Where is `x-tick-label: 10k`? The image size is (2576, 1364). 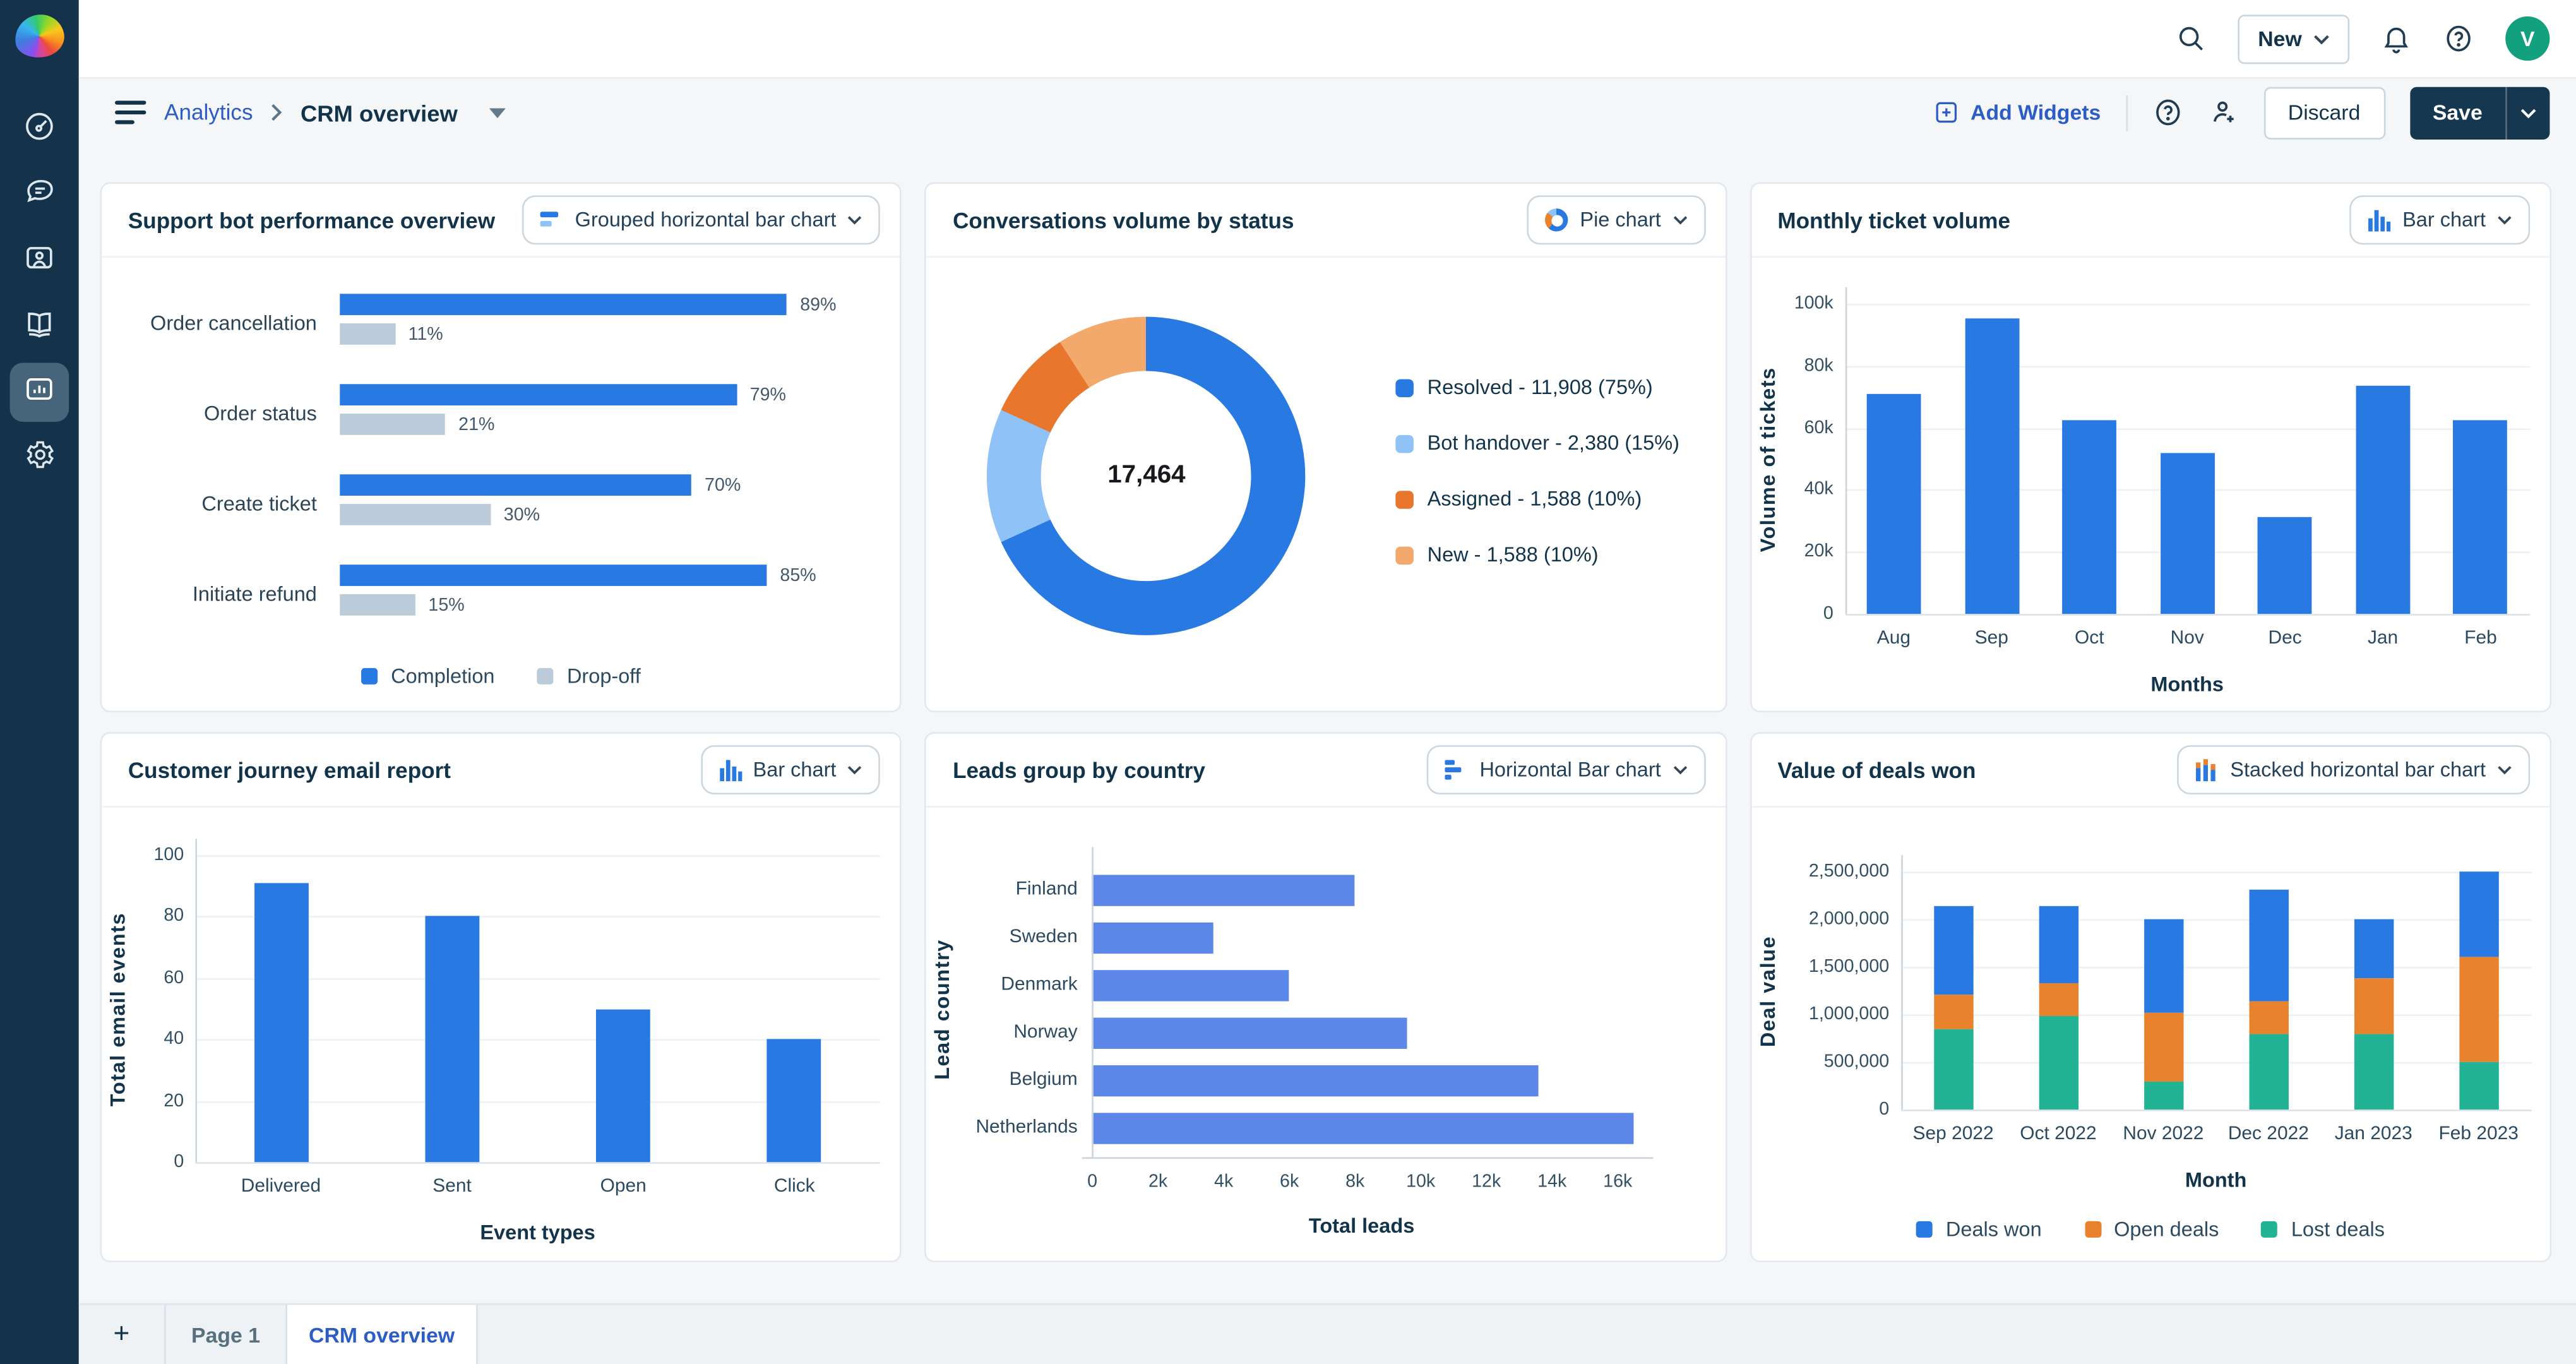 x-tick-label: 10k is located at coordinates (1421, 1181).